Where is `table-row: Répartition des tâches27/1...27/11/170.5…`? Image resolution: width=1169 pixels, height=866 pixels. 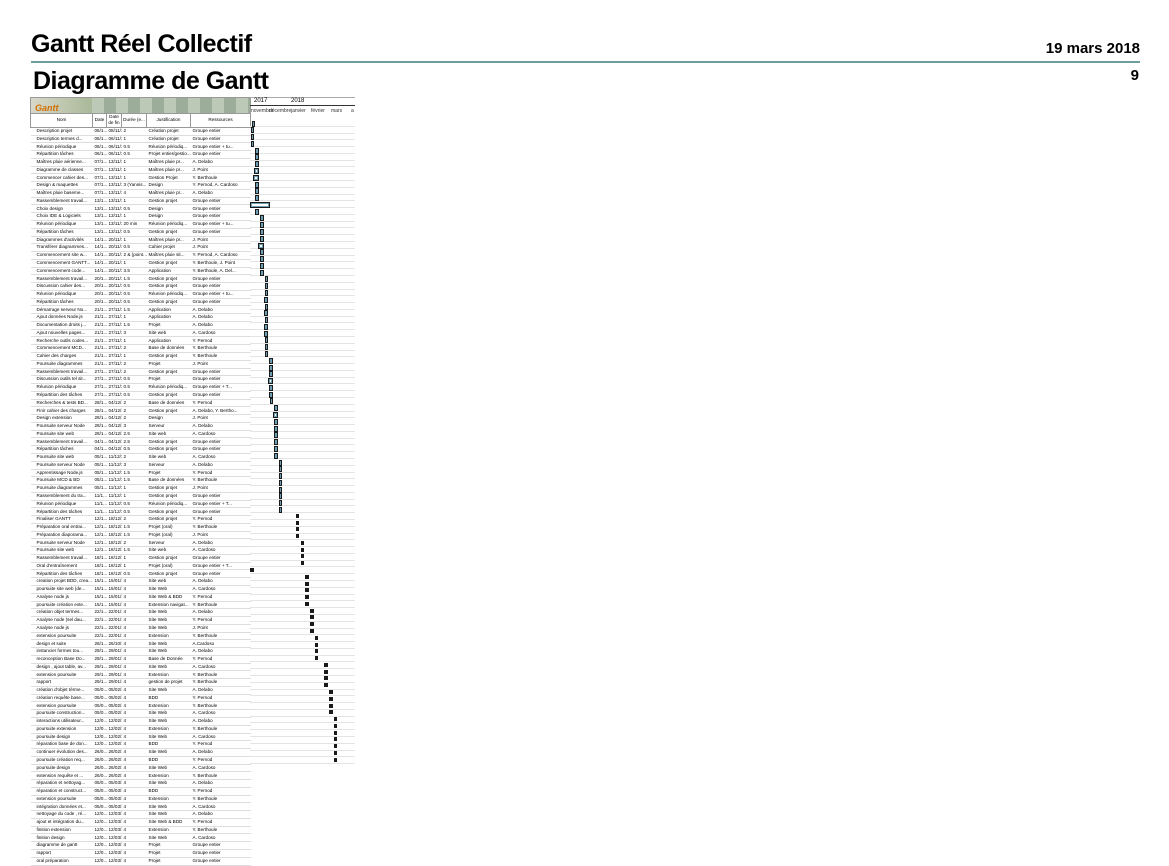
table-row: Répartition des tâches27/1...27/11/170.5… is located at coordinates (140, 395).